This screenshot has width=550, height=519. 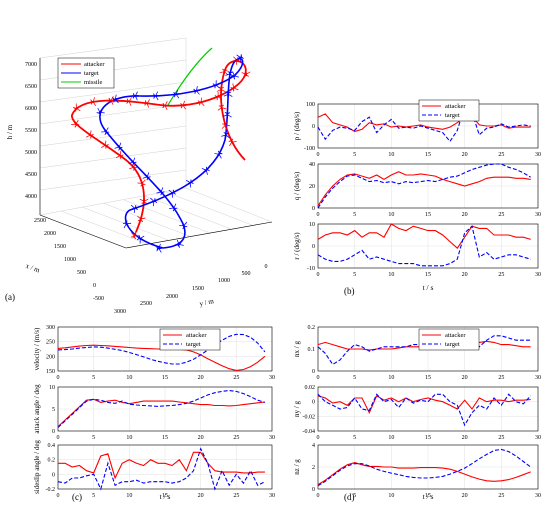 What do you see at coordinates (120, 312) in the screenshot?
I see `a-y-tick: 3000` at bounding box center [120, 312].